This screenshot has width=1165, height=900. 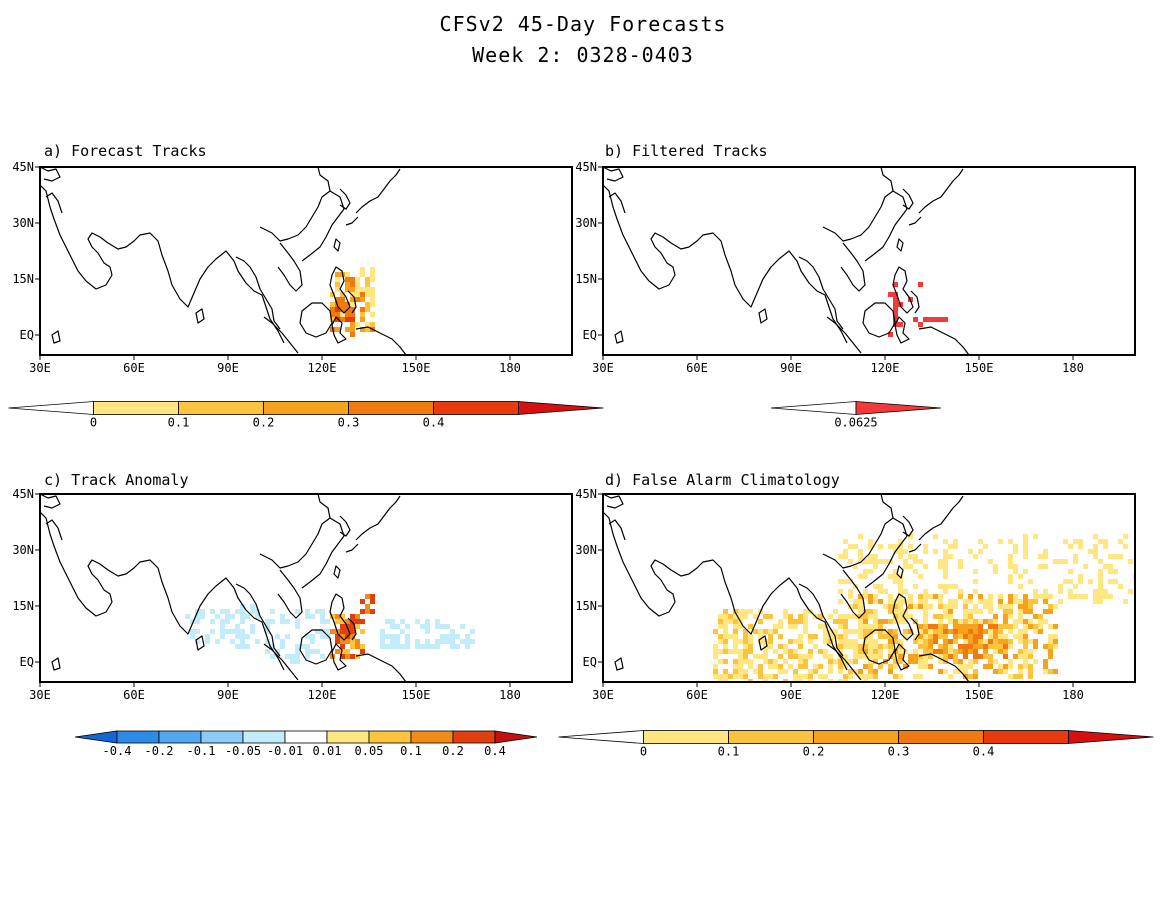 What do you see at coordinates (855, 267) in the screenshot?
I see `panel-b-map: 45N 30N 15N EQ 30E 60E 90E 120E 150E 180` at bounding box center [855, 267].